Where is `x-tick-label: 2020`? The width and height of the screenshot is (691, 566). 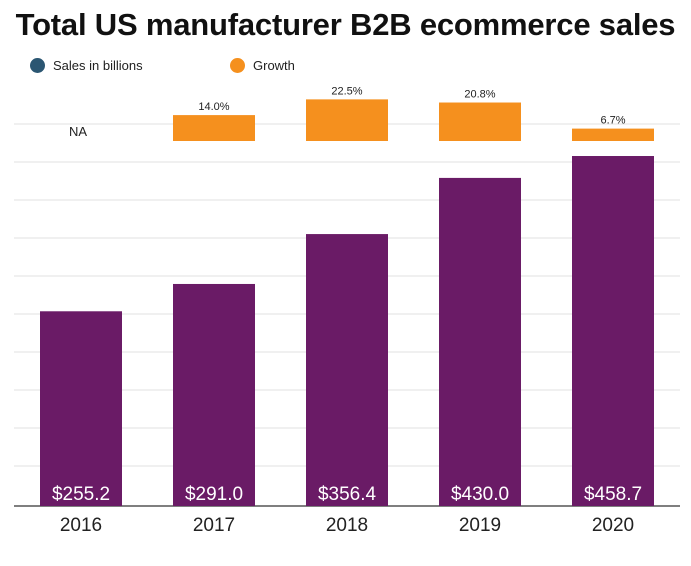
x-tick-label: 2020 is located at coordinates (613, 525).